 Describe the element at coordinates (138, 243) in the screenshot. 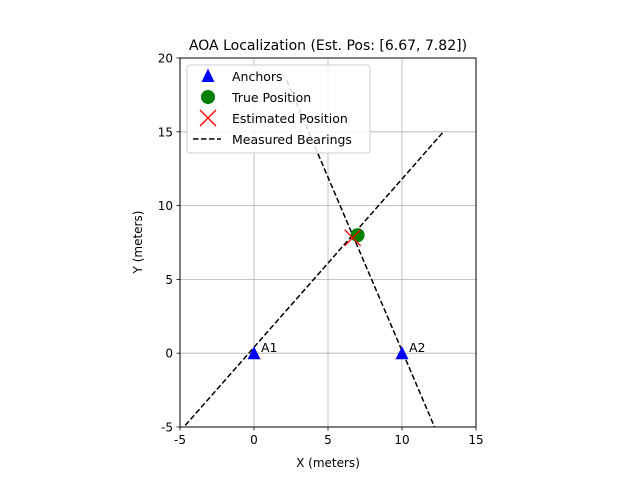

I see `y-axis-label: Y (meters)` at that location.